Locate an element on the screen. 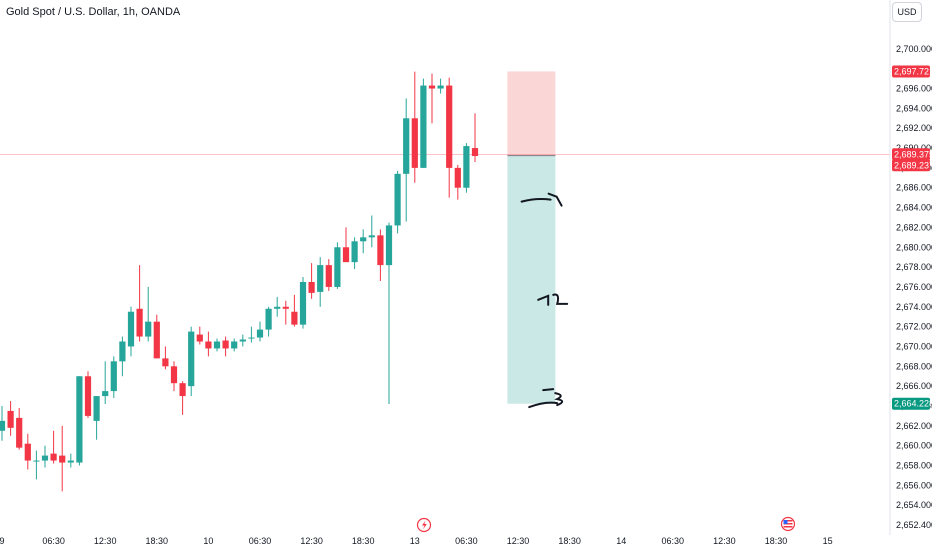  time-tick-label: 15 is located at coordinates (828, 541).